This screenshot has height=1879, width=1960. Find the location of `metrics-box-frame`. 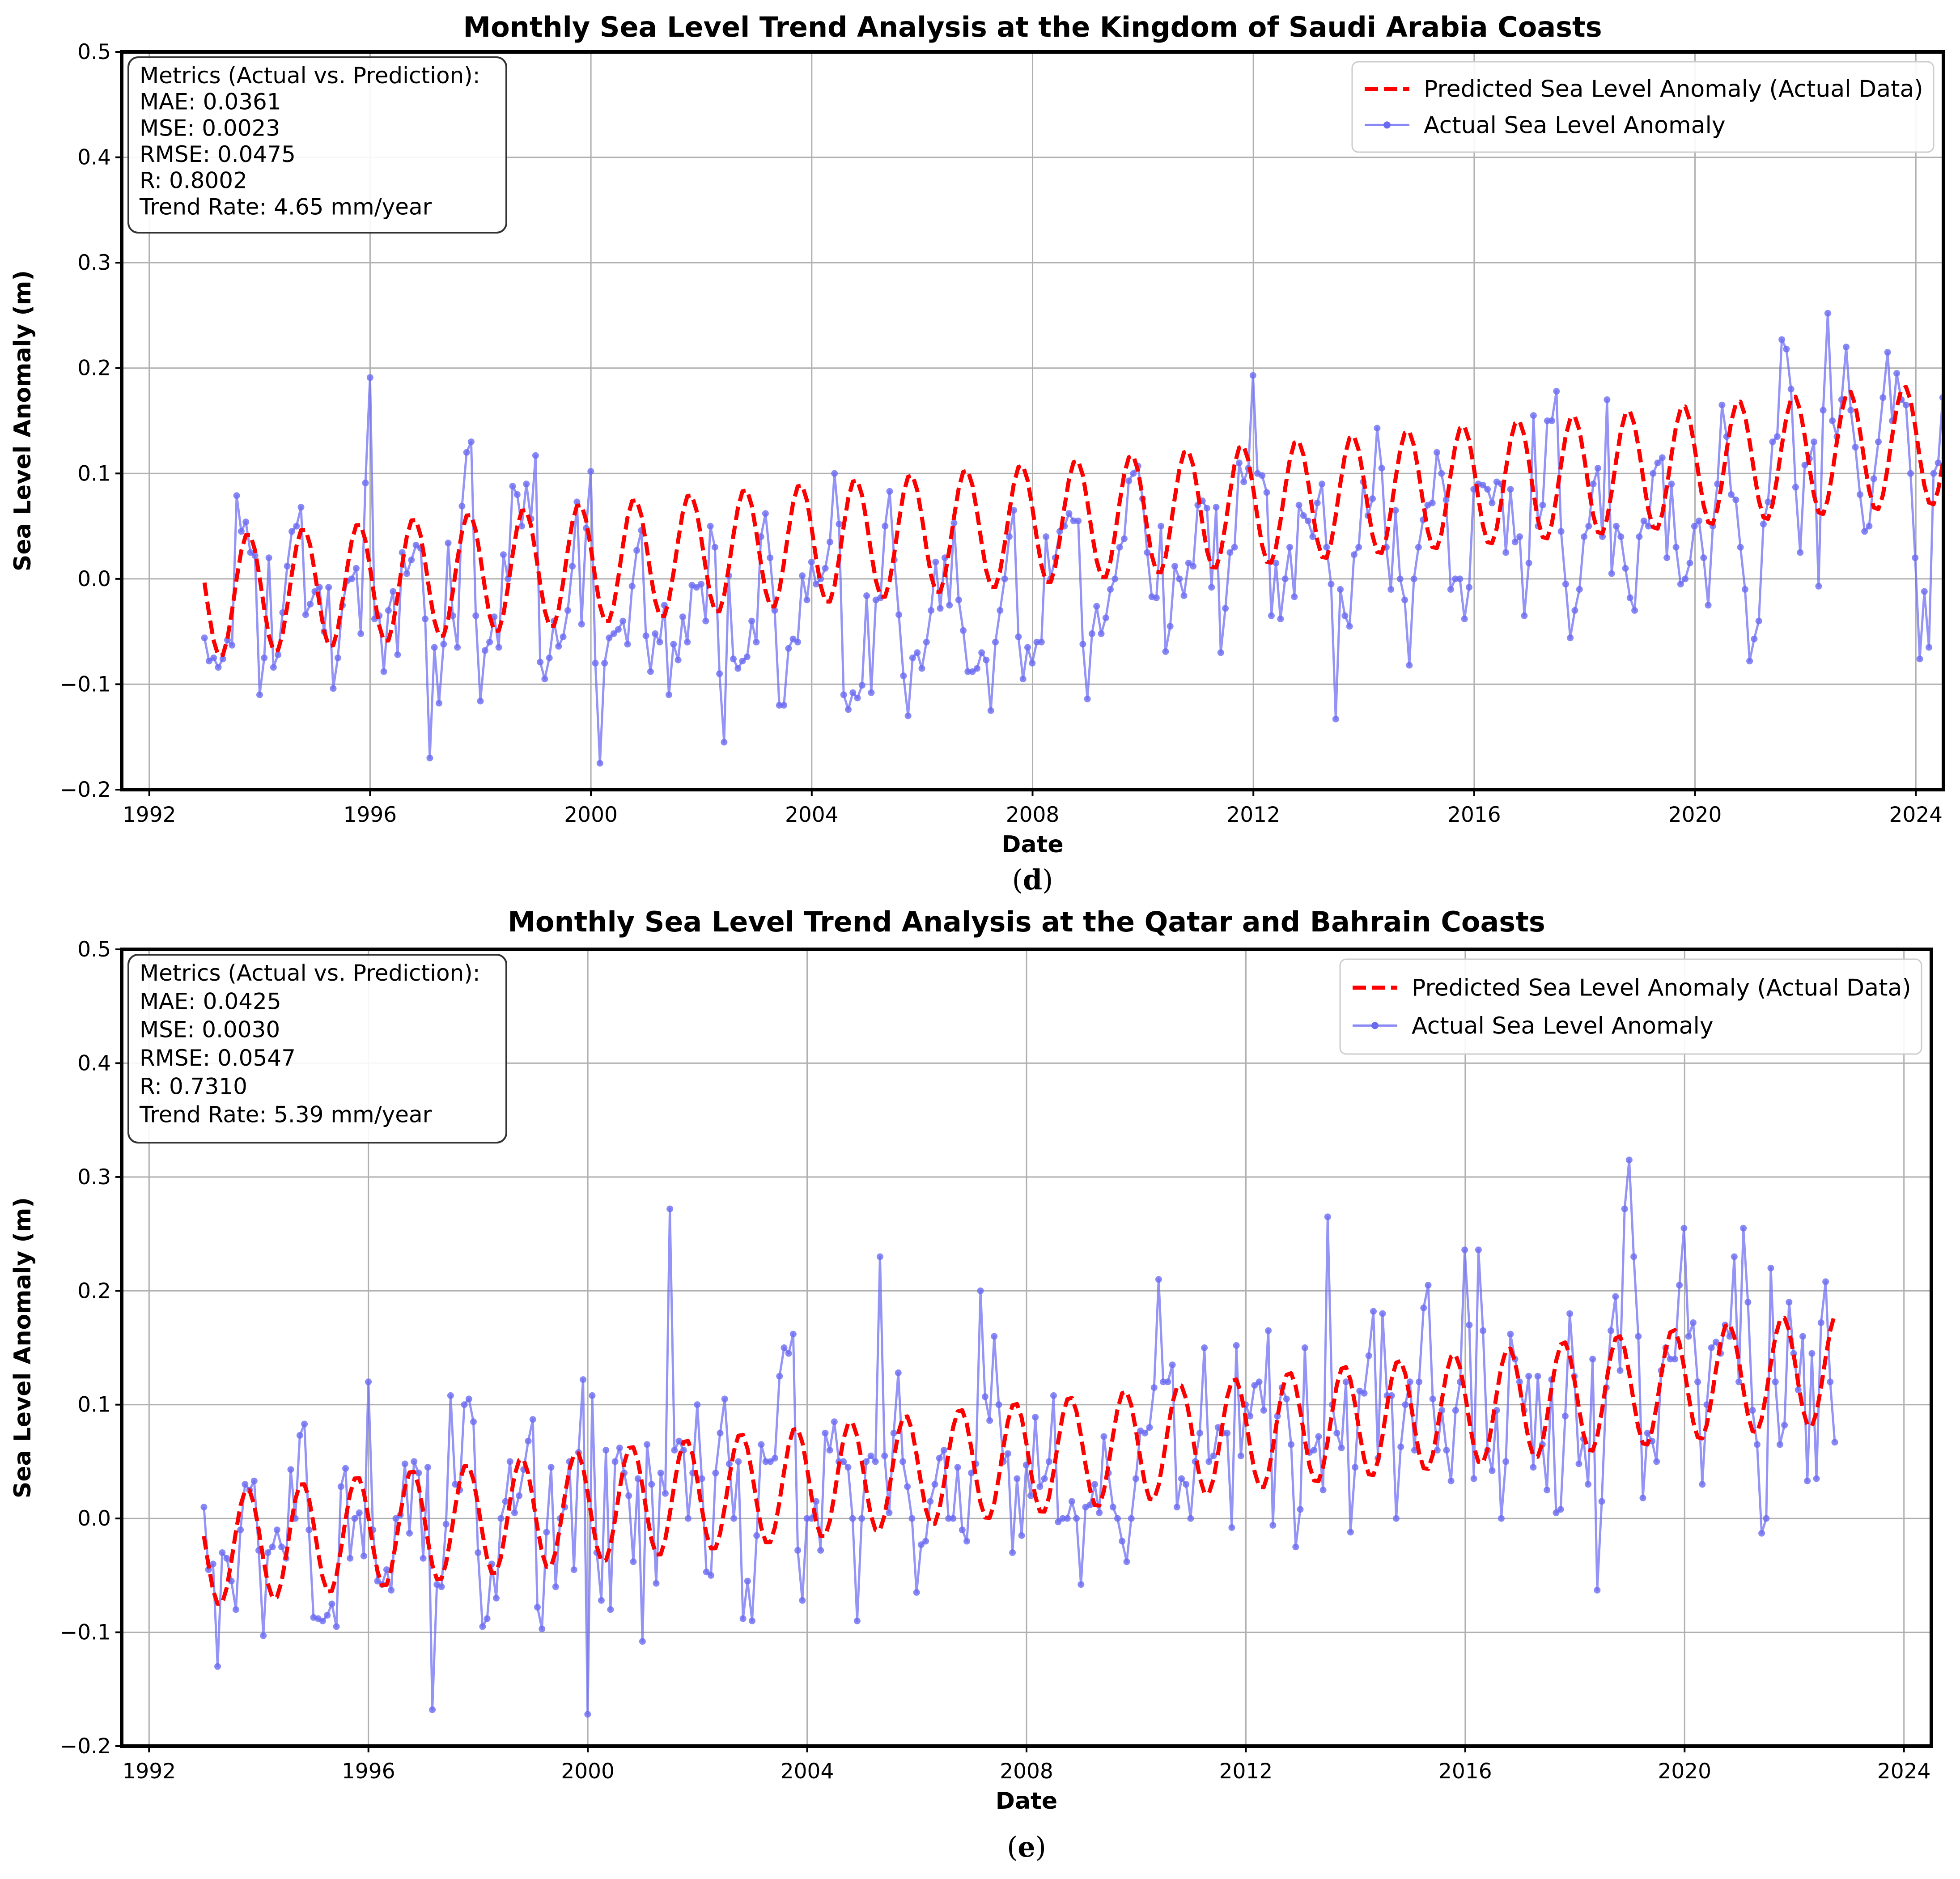

metrics-box-frame is located at coordinates (317, 145).